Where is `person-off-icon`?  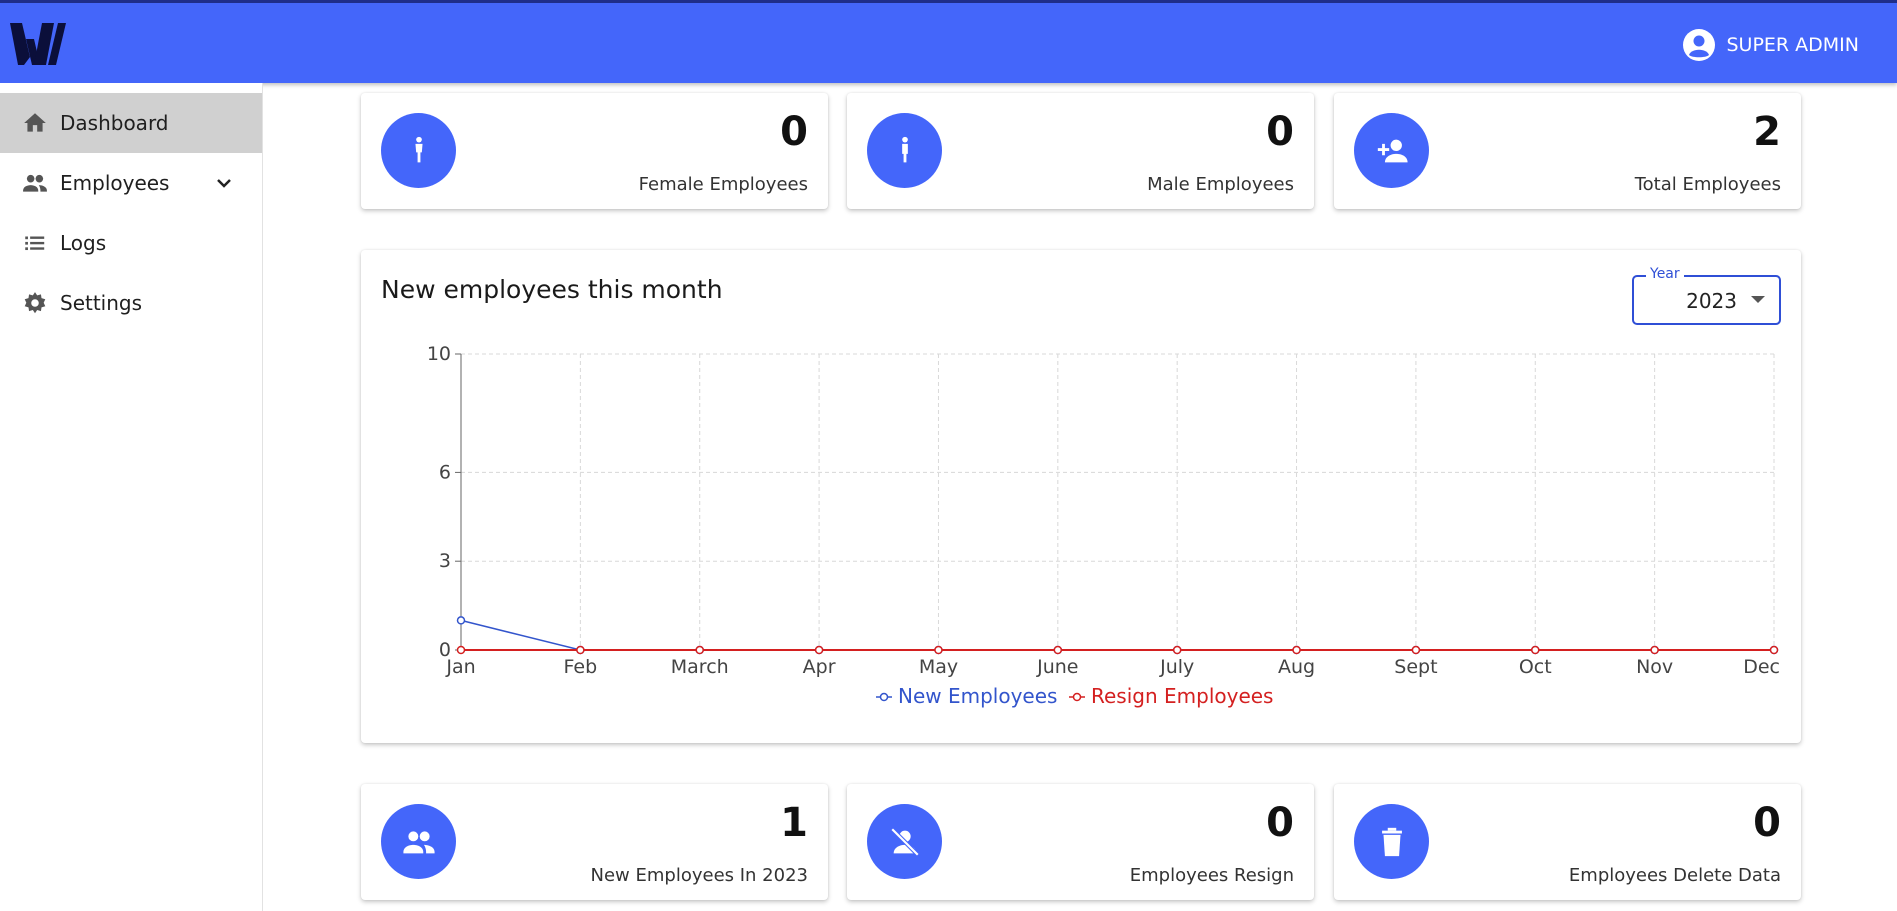
person-off-icon is located at coordinates (904, 841).